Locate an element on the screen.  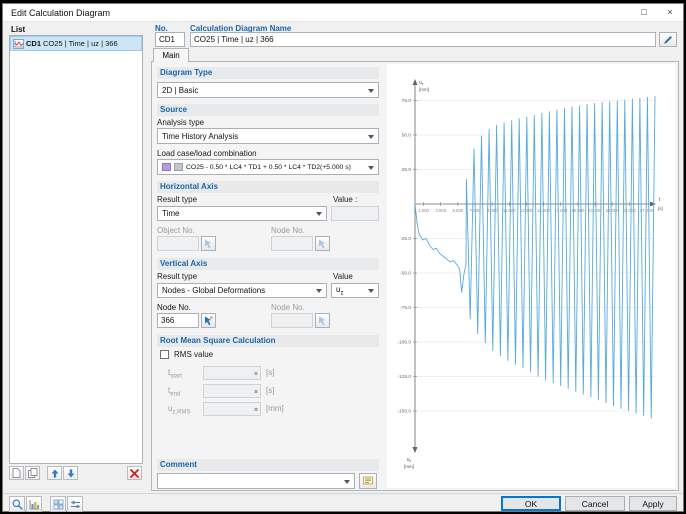
sliders-icon is located at coordinates (75, 504).